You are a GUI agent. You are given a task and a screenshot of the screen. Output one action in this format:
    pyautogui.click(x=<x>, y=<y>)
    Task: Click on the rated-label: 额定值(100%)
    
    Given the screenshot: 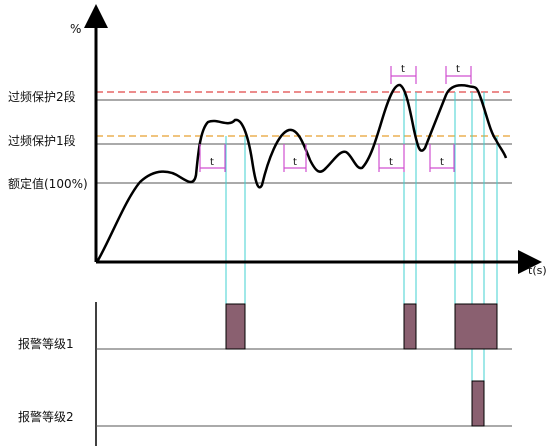 What is the action you would take?
    pyautogui.click(x=48, y=183)
    